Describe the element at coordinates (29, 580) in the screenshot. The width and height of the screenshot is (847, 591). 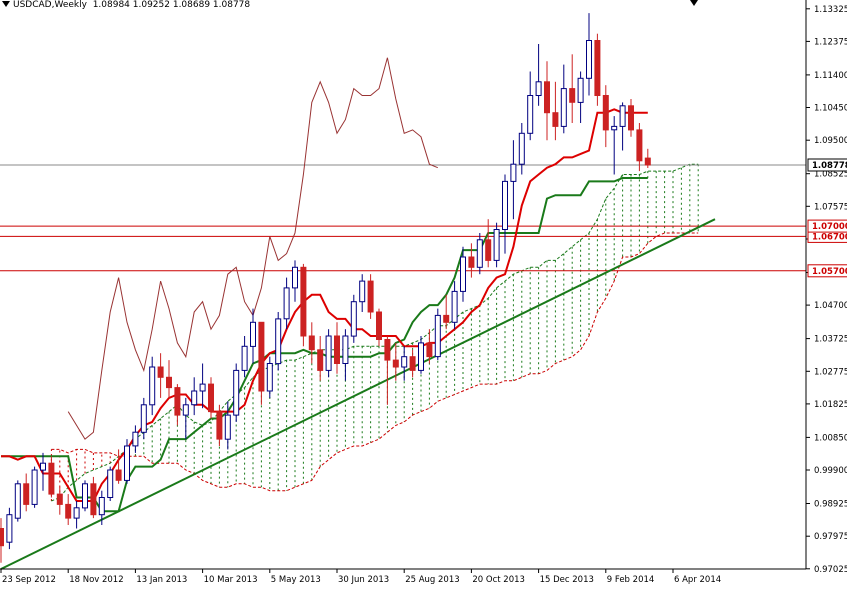
I see `x-tick-label: 23 Sep 2012` at that location.